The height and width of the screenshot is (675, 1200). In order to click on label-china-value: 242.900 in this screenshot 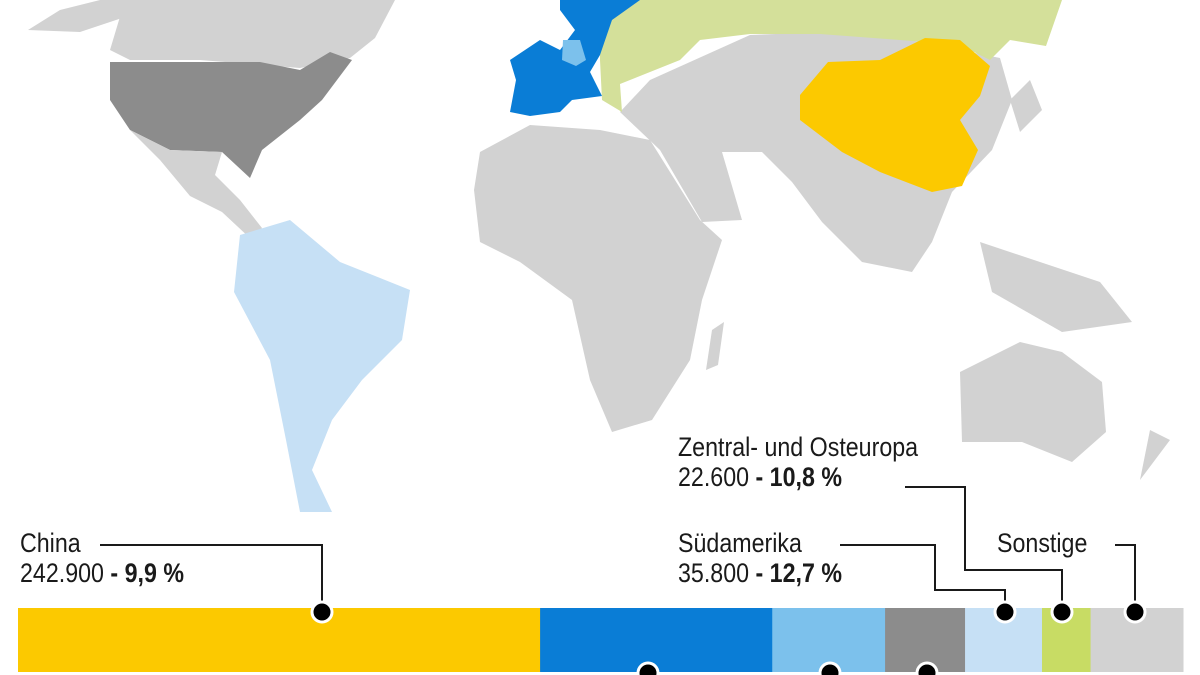, I will do `click(62, 573)`.